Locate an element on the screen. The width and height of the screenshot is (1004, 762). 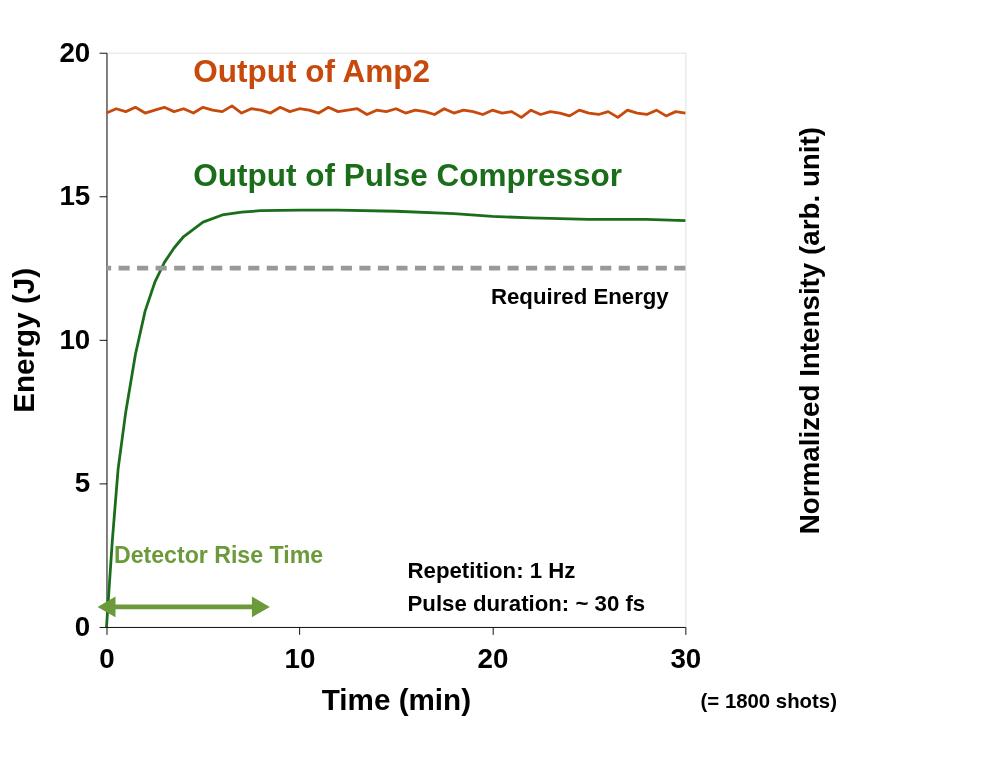
x-axis-title: Time (min) is located at coordinates (396, 699).